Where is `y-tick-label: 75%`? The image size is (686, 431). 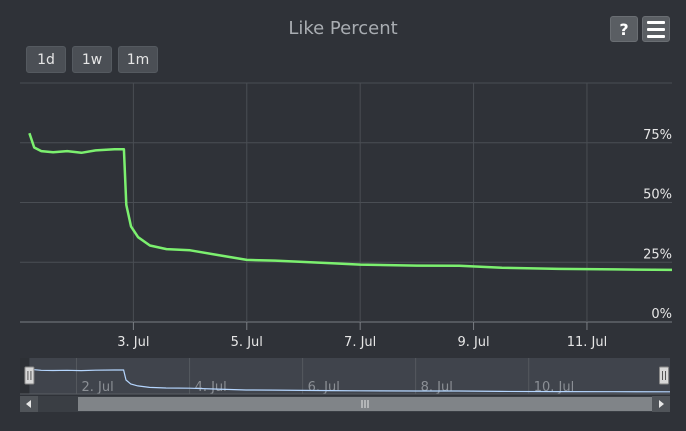 y-tick-label: 75% is located at coordinates (657, 135).